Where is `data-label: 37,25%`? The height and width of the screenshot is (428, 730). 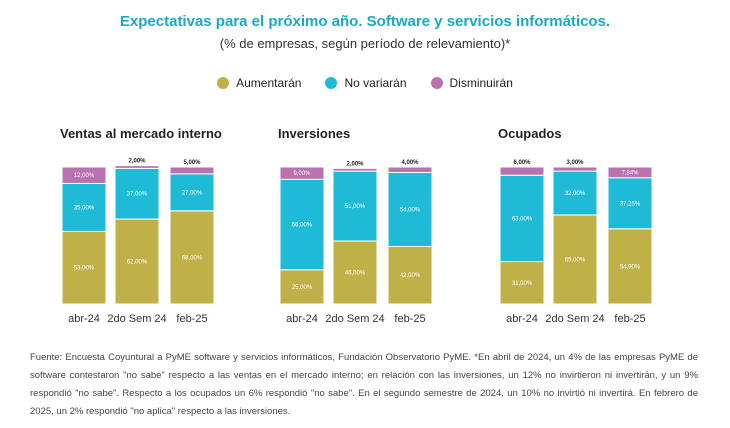
data-label: 37,25% is located at coordinates (630, 204).